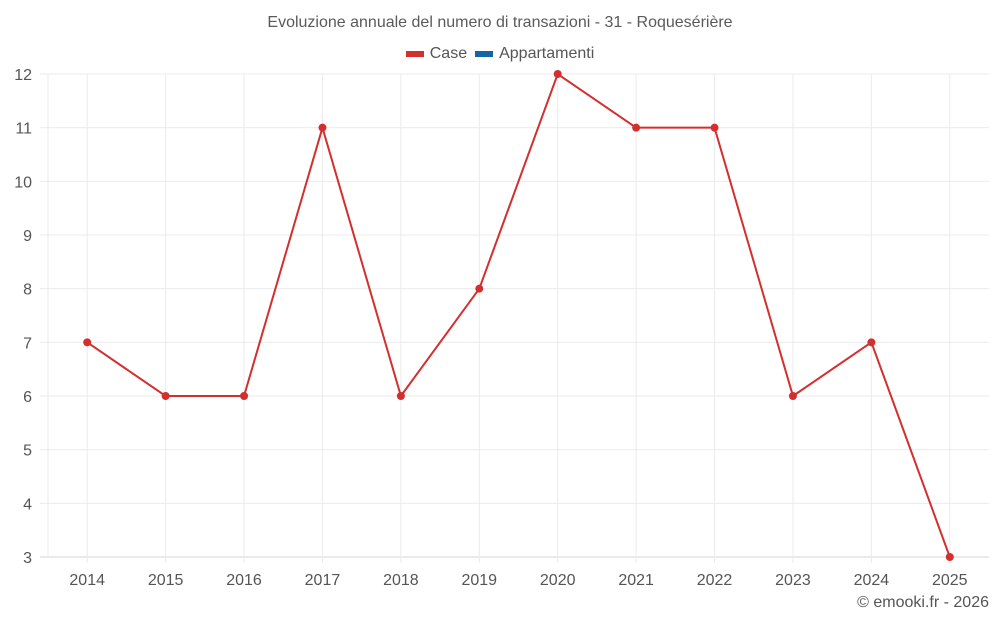 This screenshot has width=1000, height=625. What do you see at coordinates (23, 182) in the screenshot?
I see `y-tick-label: 10` at bounding box center [23, 182].